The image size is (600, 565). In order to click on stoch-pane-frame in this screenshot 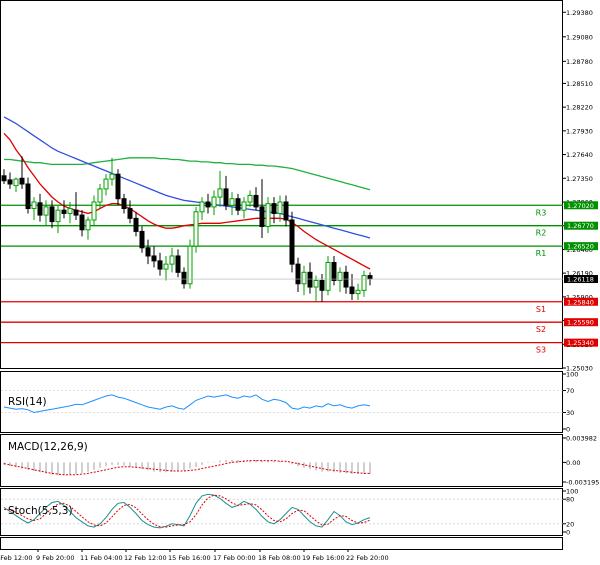, I will do `click(281, 512)`.